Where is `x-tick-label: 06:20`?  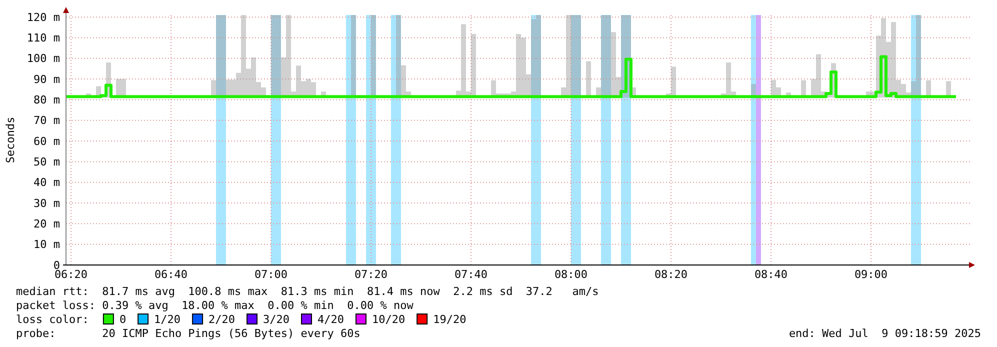
x-tick-label: 06:20 is located at coordinates (71, 274).